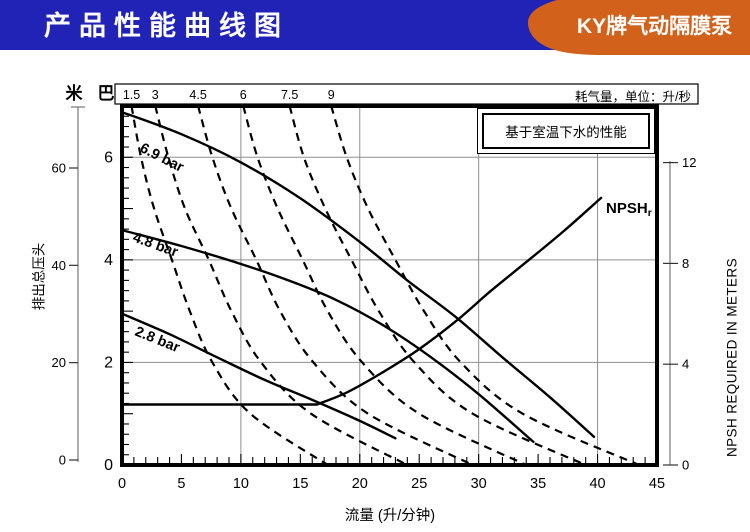  I want to click on x-tick-label: 25, so click(419, 484).